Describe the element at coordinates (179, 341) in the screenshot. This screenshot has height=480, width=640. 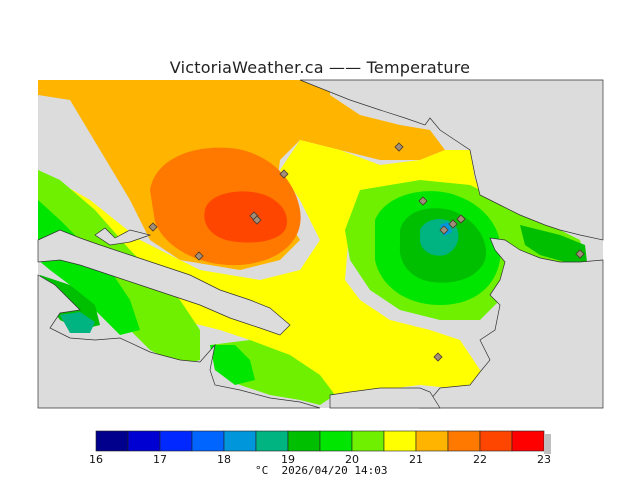
I see `water-southwest` at that location.